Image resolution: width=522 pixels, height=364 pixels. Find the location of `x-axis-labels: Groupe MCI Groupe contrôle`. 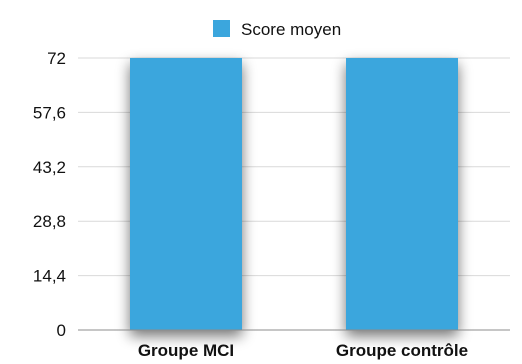

x-axis-labels: Groupe MCI Groupe contrôle is located at coordinates (303, 350).